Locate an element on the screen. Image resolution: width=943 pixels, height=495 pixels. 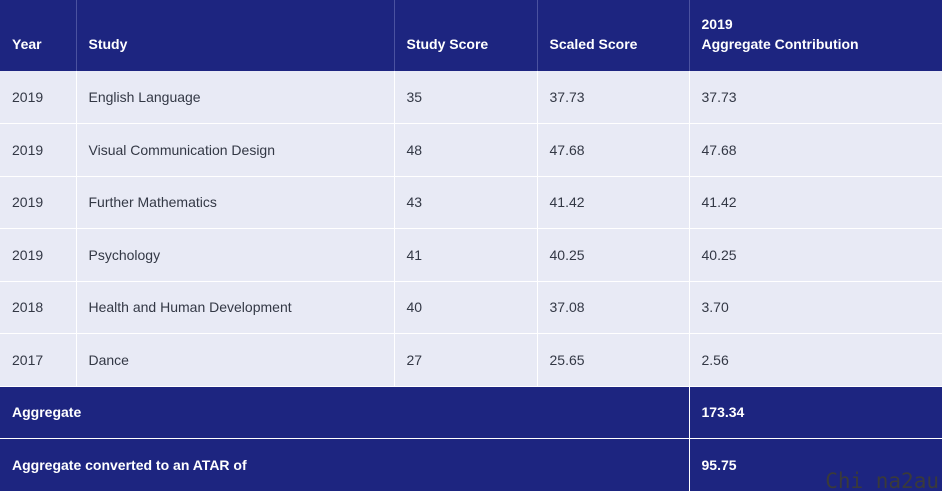
cell-scaled-score: 47.68 is located at coordinates (613, 150).